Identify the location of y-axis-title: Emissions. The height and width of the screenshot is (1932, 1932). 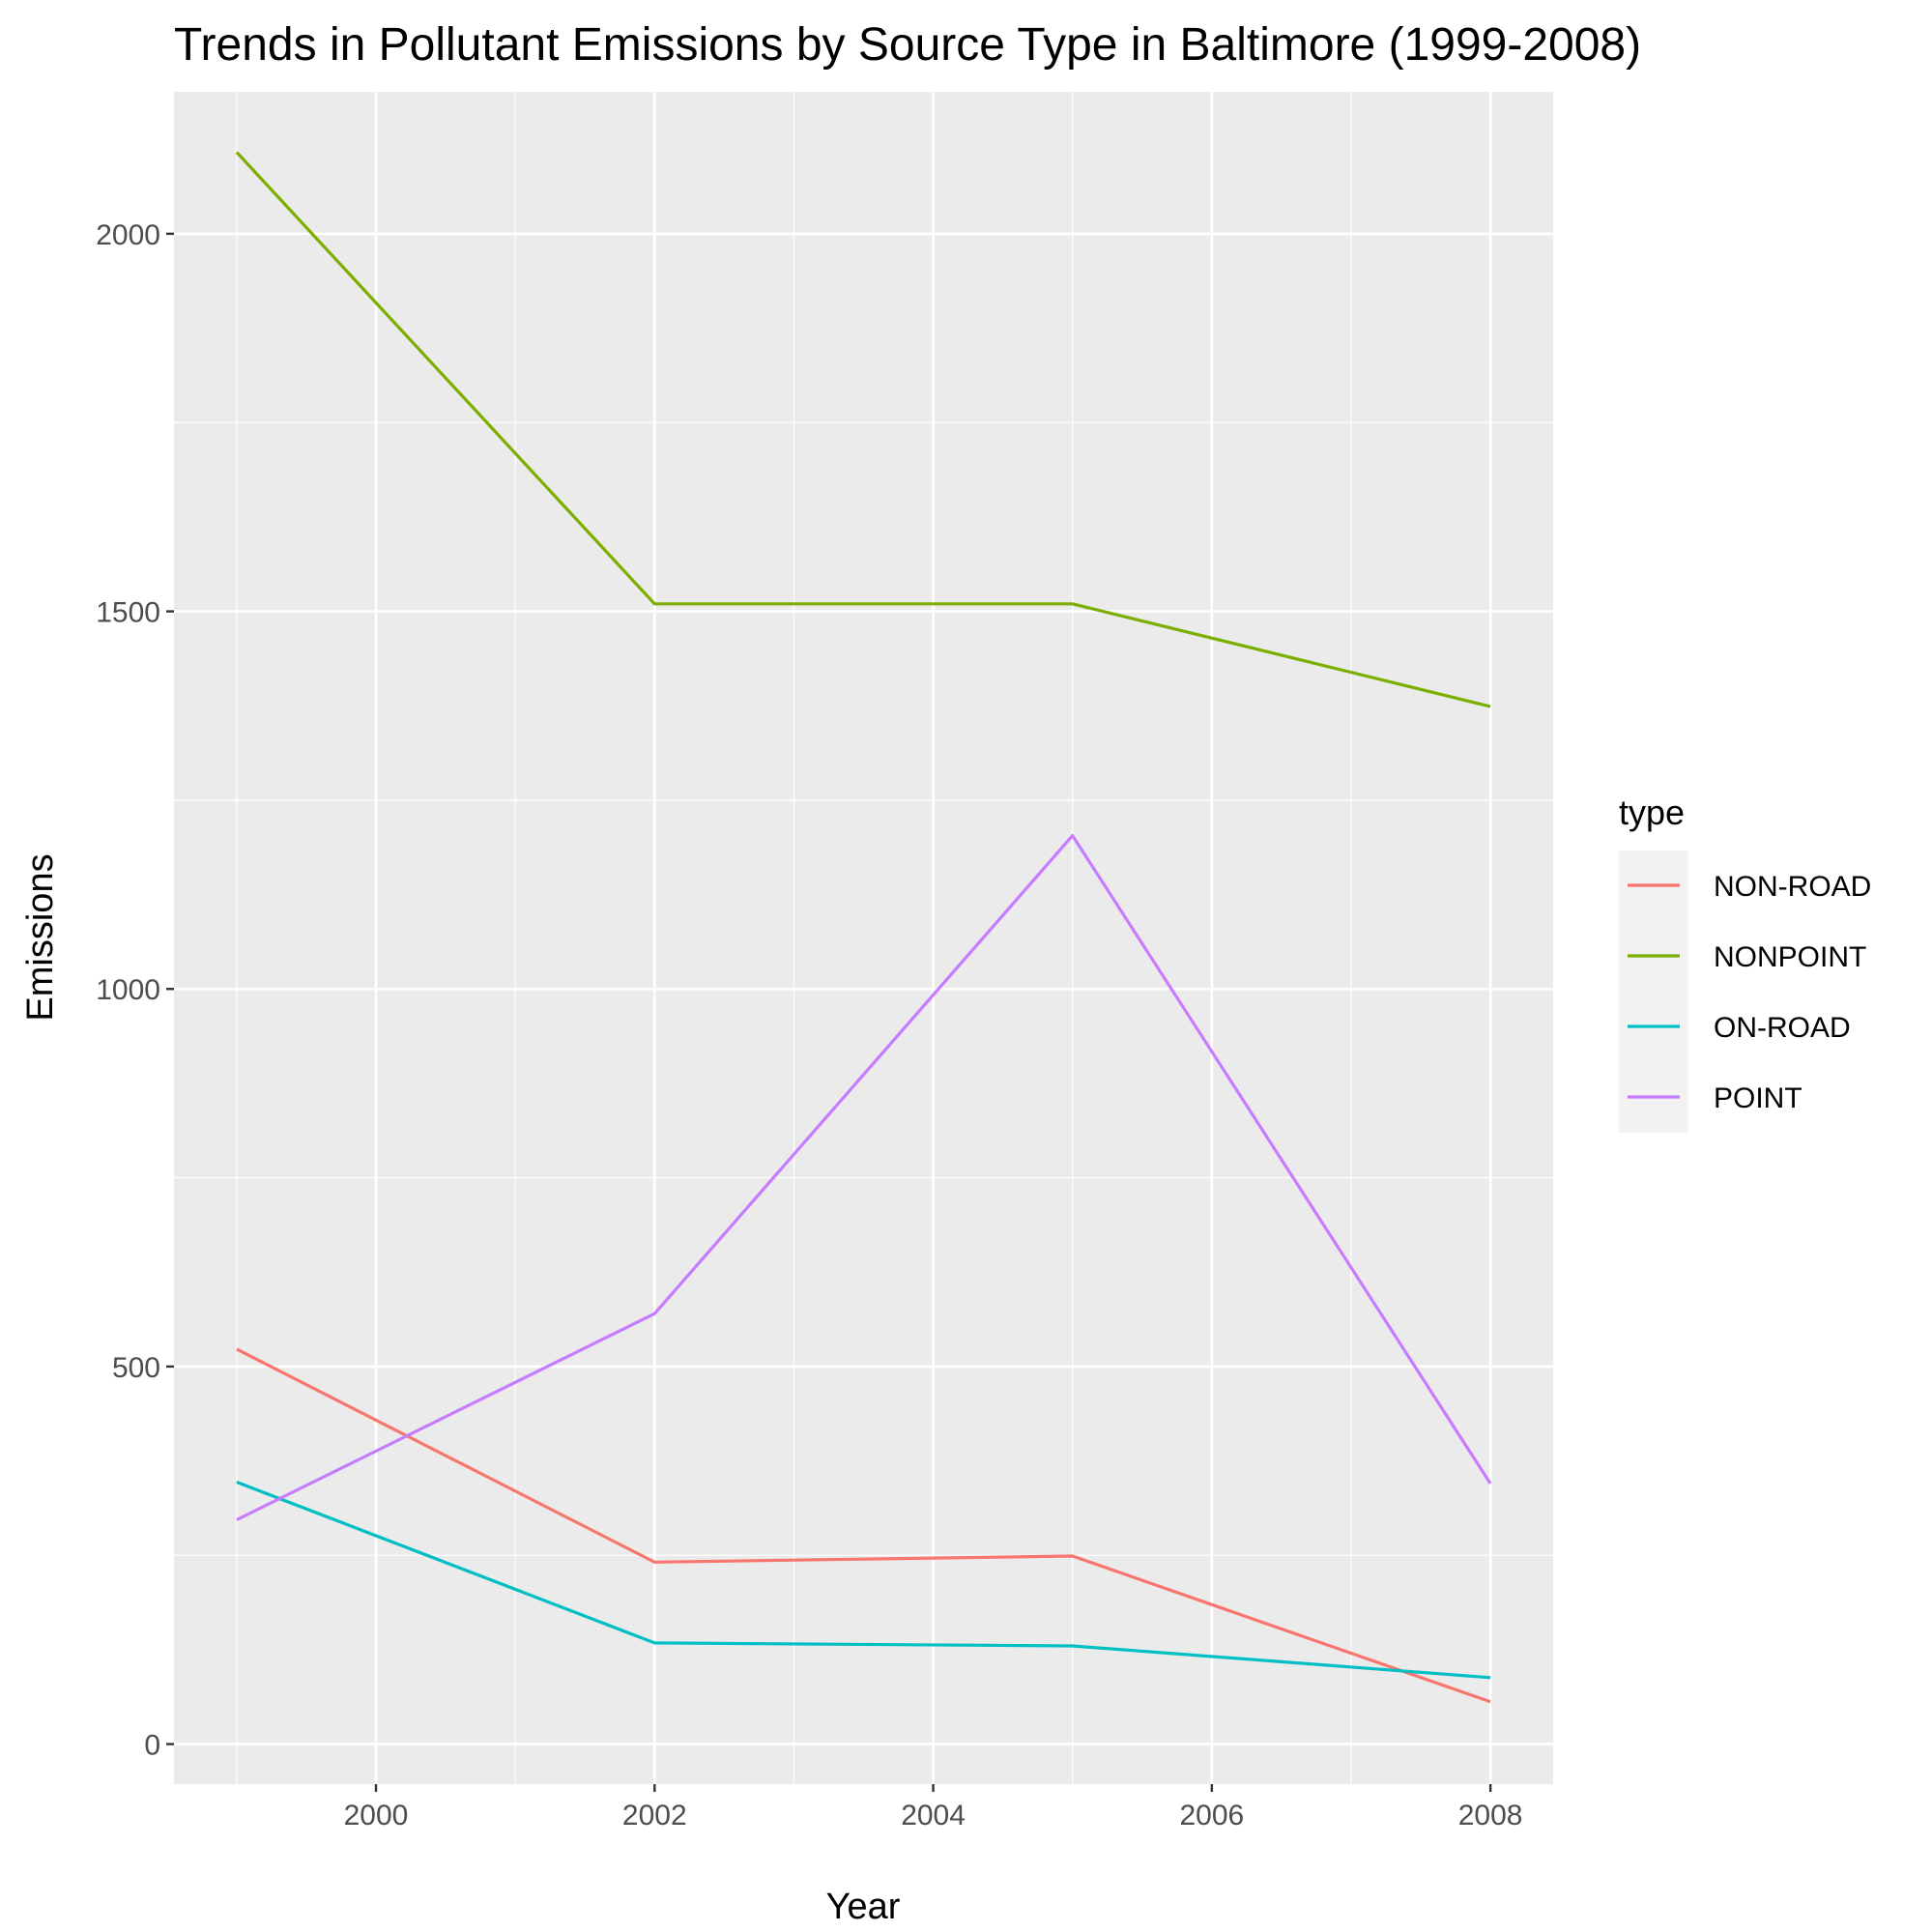
(40, 937).